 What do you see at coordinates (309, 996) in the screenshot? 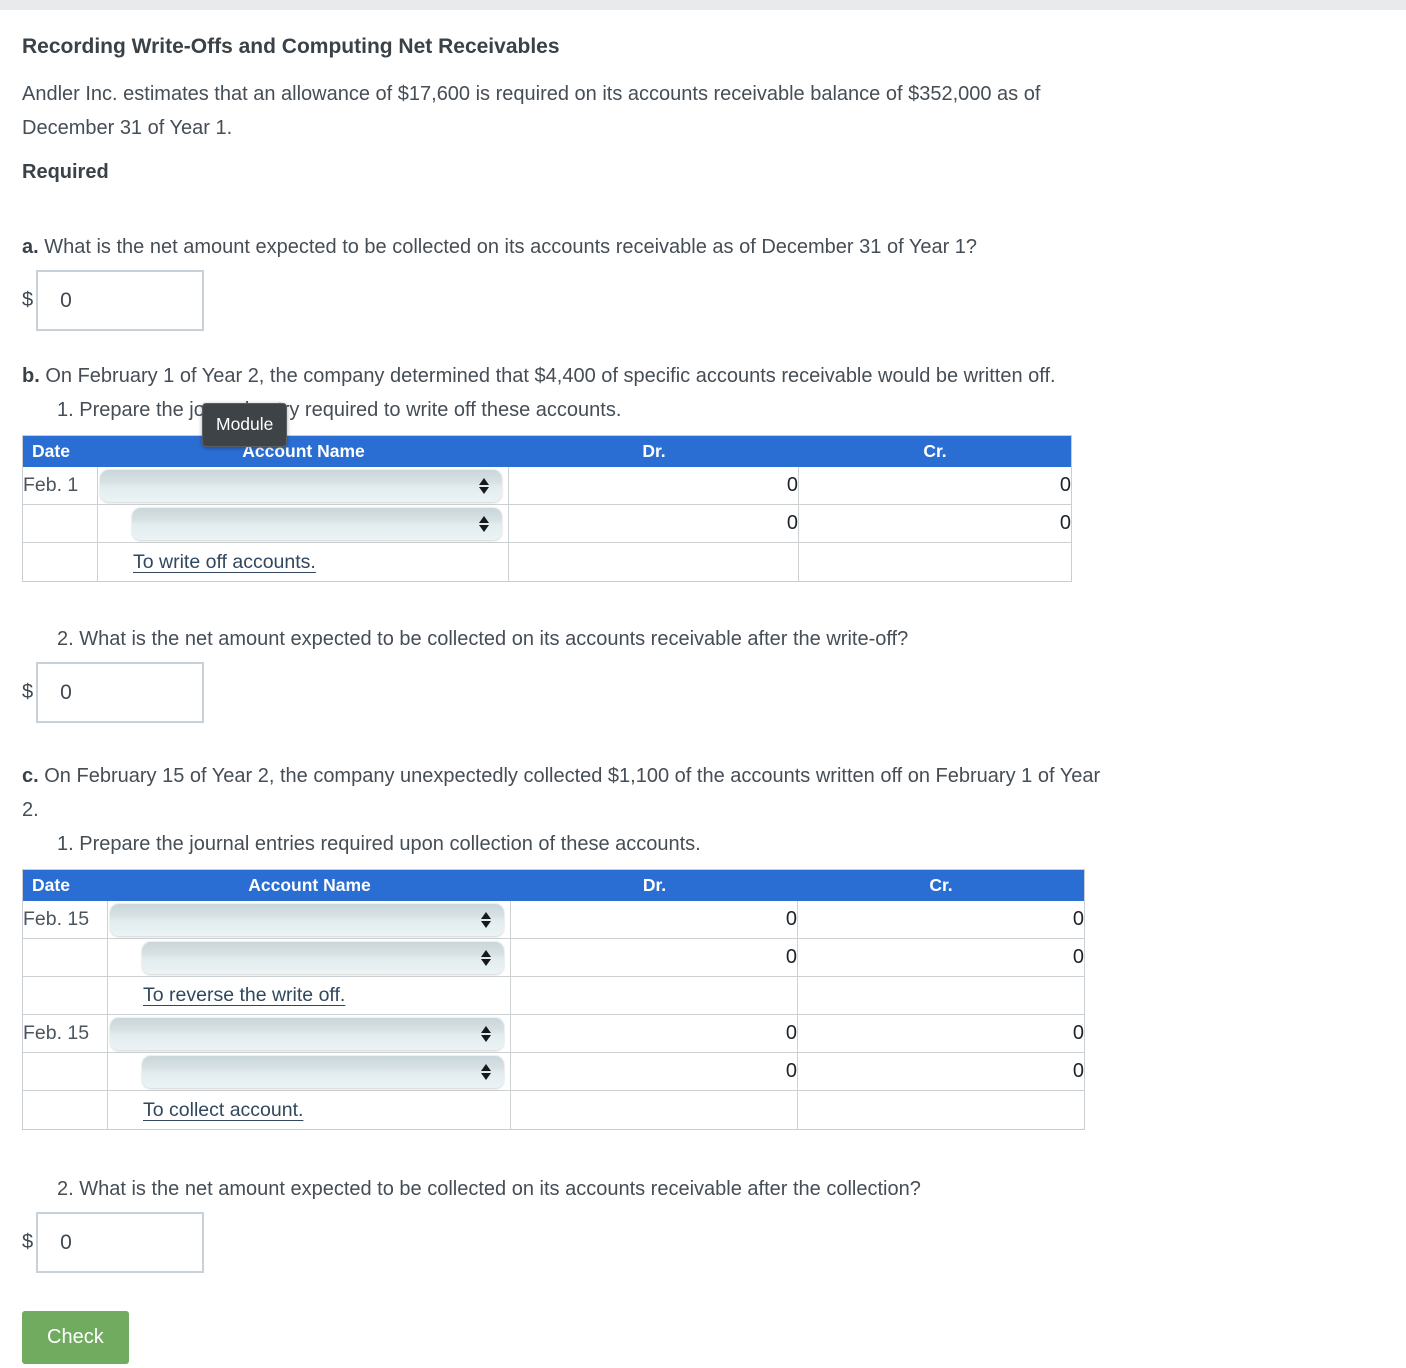
I see `entry-description-cell: To reverse the write off.` at bounding box center [309, 996].